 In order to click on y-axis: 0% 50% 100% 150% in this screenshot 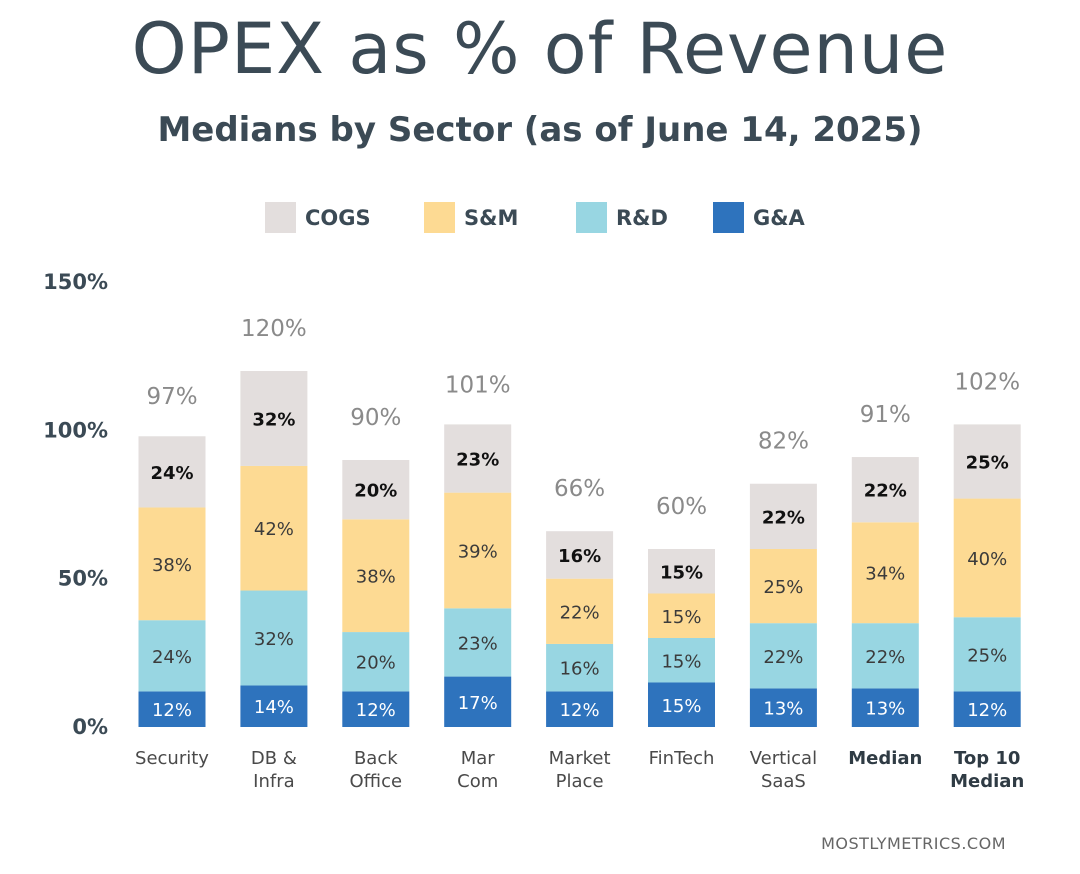, I will do `click(75, 504)`.